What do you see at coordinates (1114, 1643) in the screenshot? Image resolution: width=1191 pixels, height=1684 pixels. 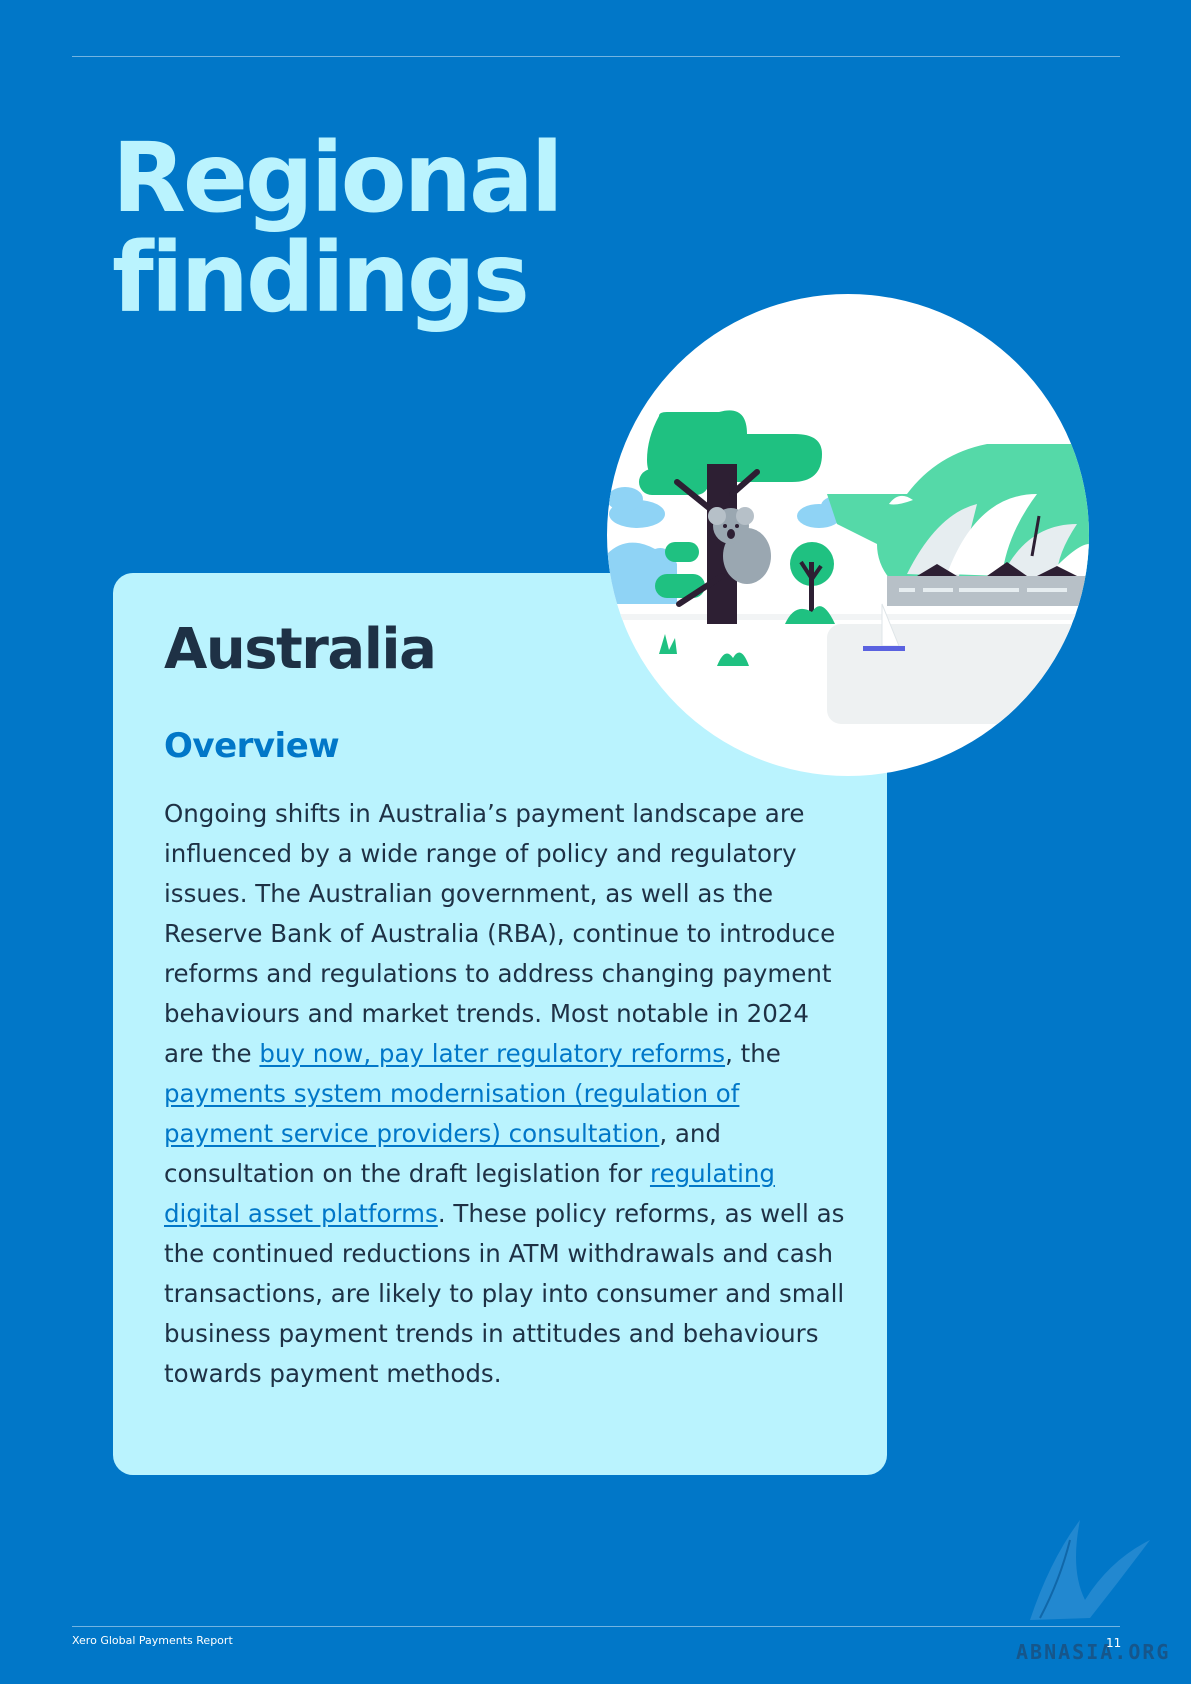 I see `page-number: 11` at bounding box center [1114, 1643].